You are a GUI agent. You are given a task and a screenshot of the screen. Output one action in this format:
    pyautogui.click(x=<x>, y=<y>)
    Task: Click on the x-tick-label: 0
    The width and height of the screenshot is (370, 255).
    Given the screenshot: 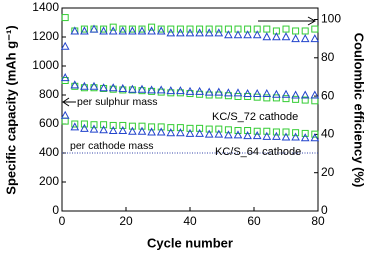 What is the action you would take?
    pyautogui.click(x=62, y=221)
    